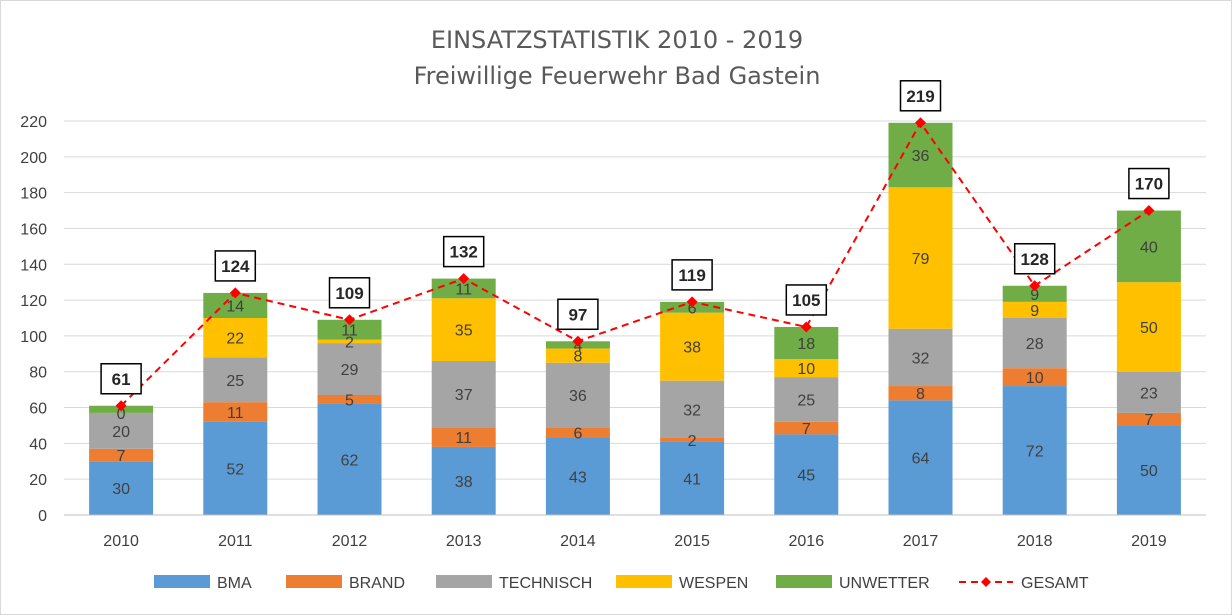 This screenshot has height=615, width=1232. I want to click on total-value-label: 132, so click(464, 252).